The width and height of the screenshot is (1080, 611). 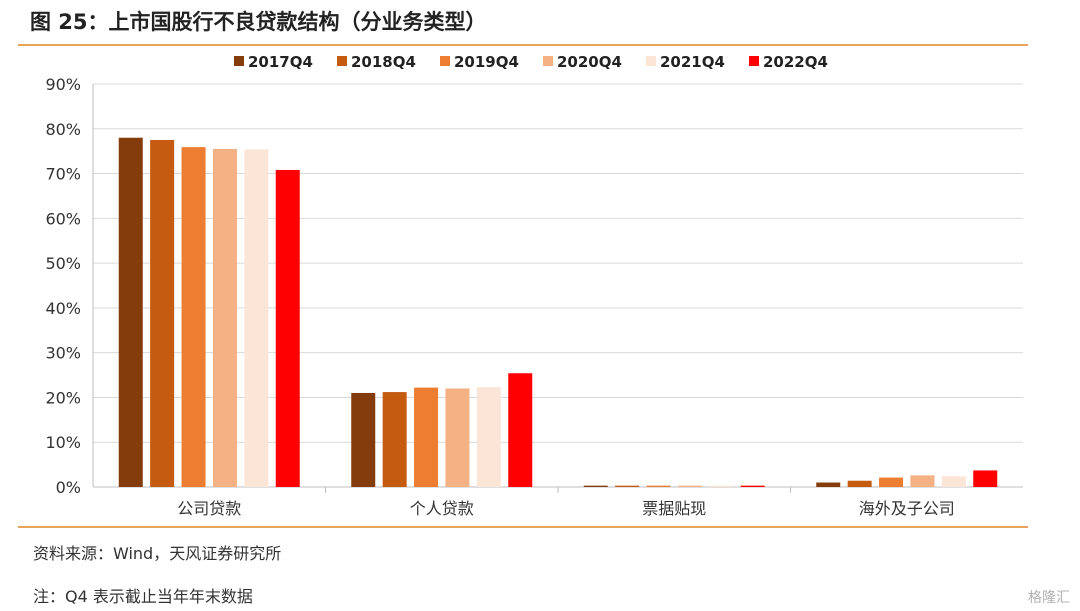 I want to click on legend-label: 2020Q4, so click(x=589, y=62).